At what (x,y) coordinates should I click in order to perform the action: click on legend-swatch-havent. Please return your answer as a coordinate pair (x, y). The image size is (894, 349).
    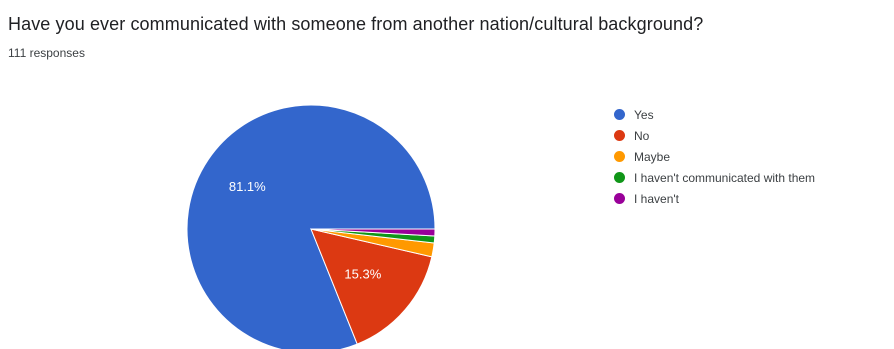
    Looking at the image, I should click on (619, 198).